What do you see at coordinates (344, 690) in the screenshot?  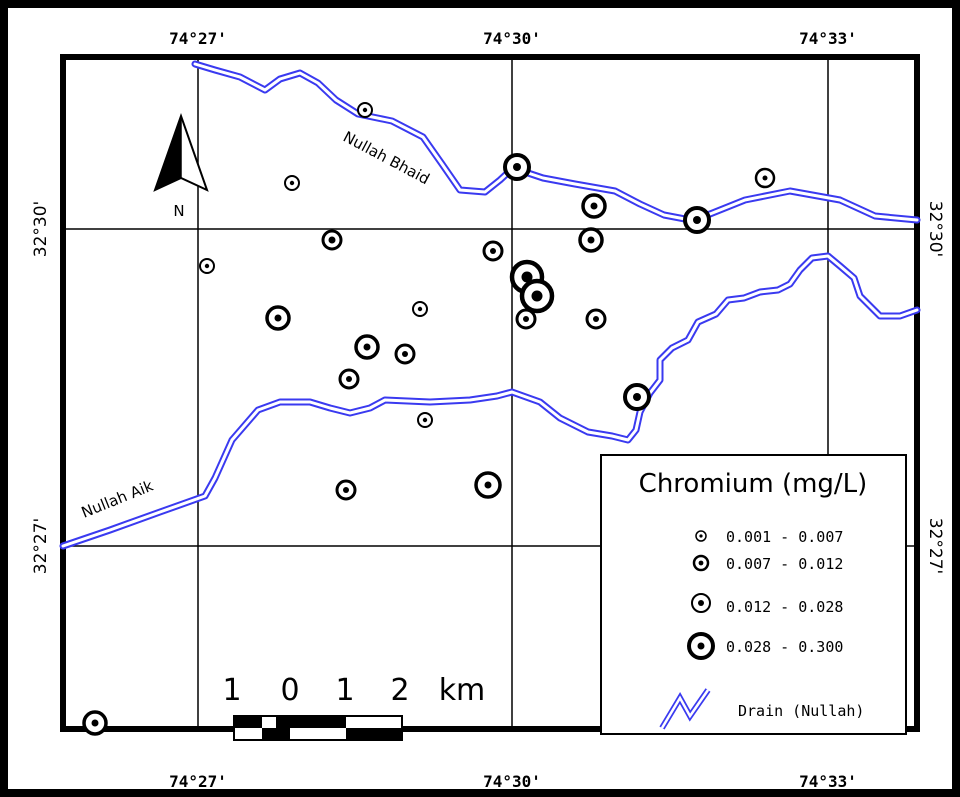 I see `scale-tick-1: 1` at bounding box center [344, 690].